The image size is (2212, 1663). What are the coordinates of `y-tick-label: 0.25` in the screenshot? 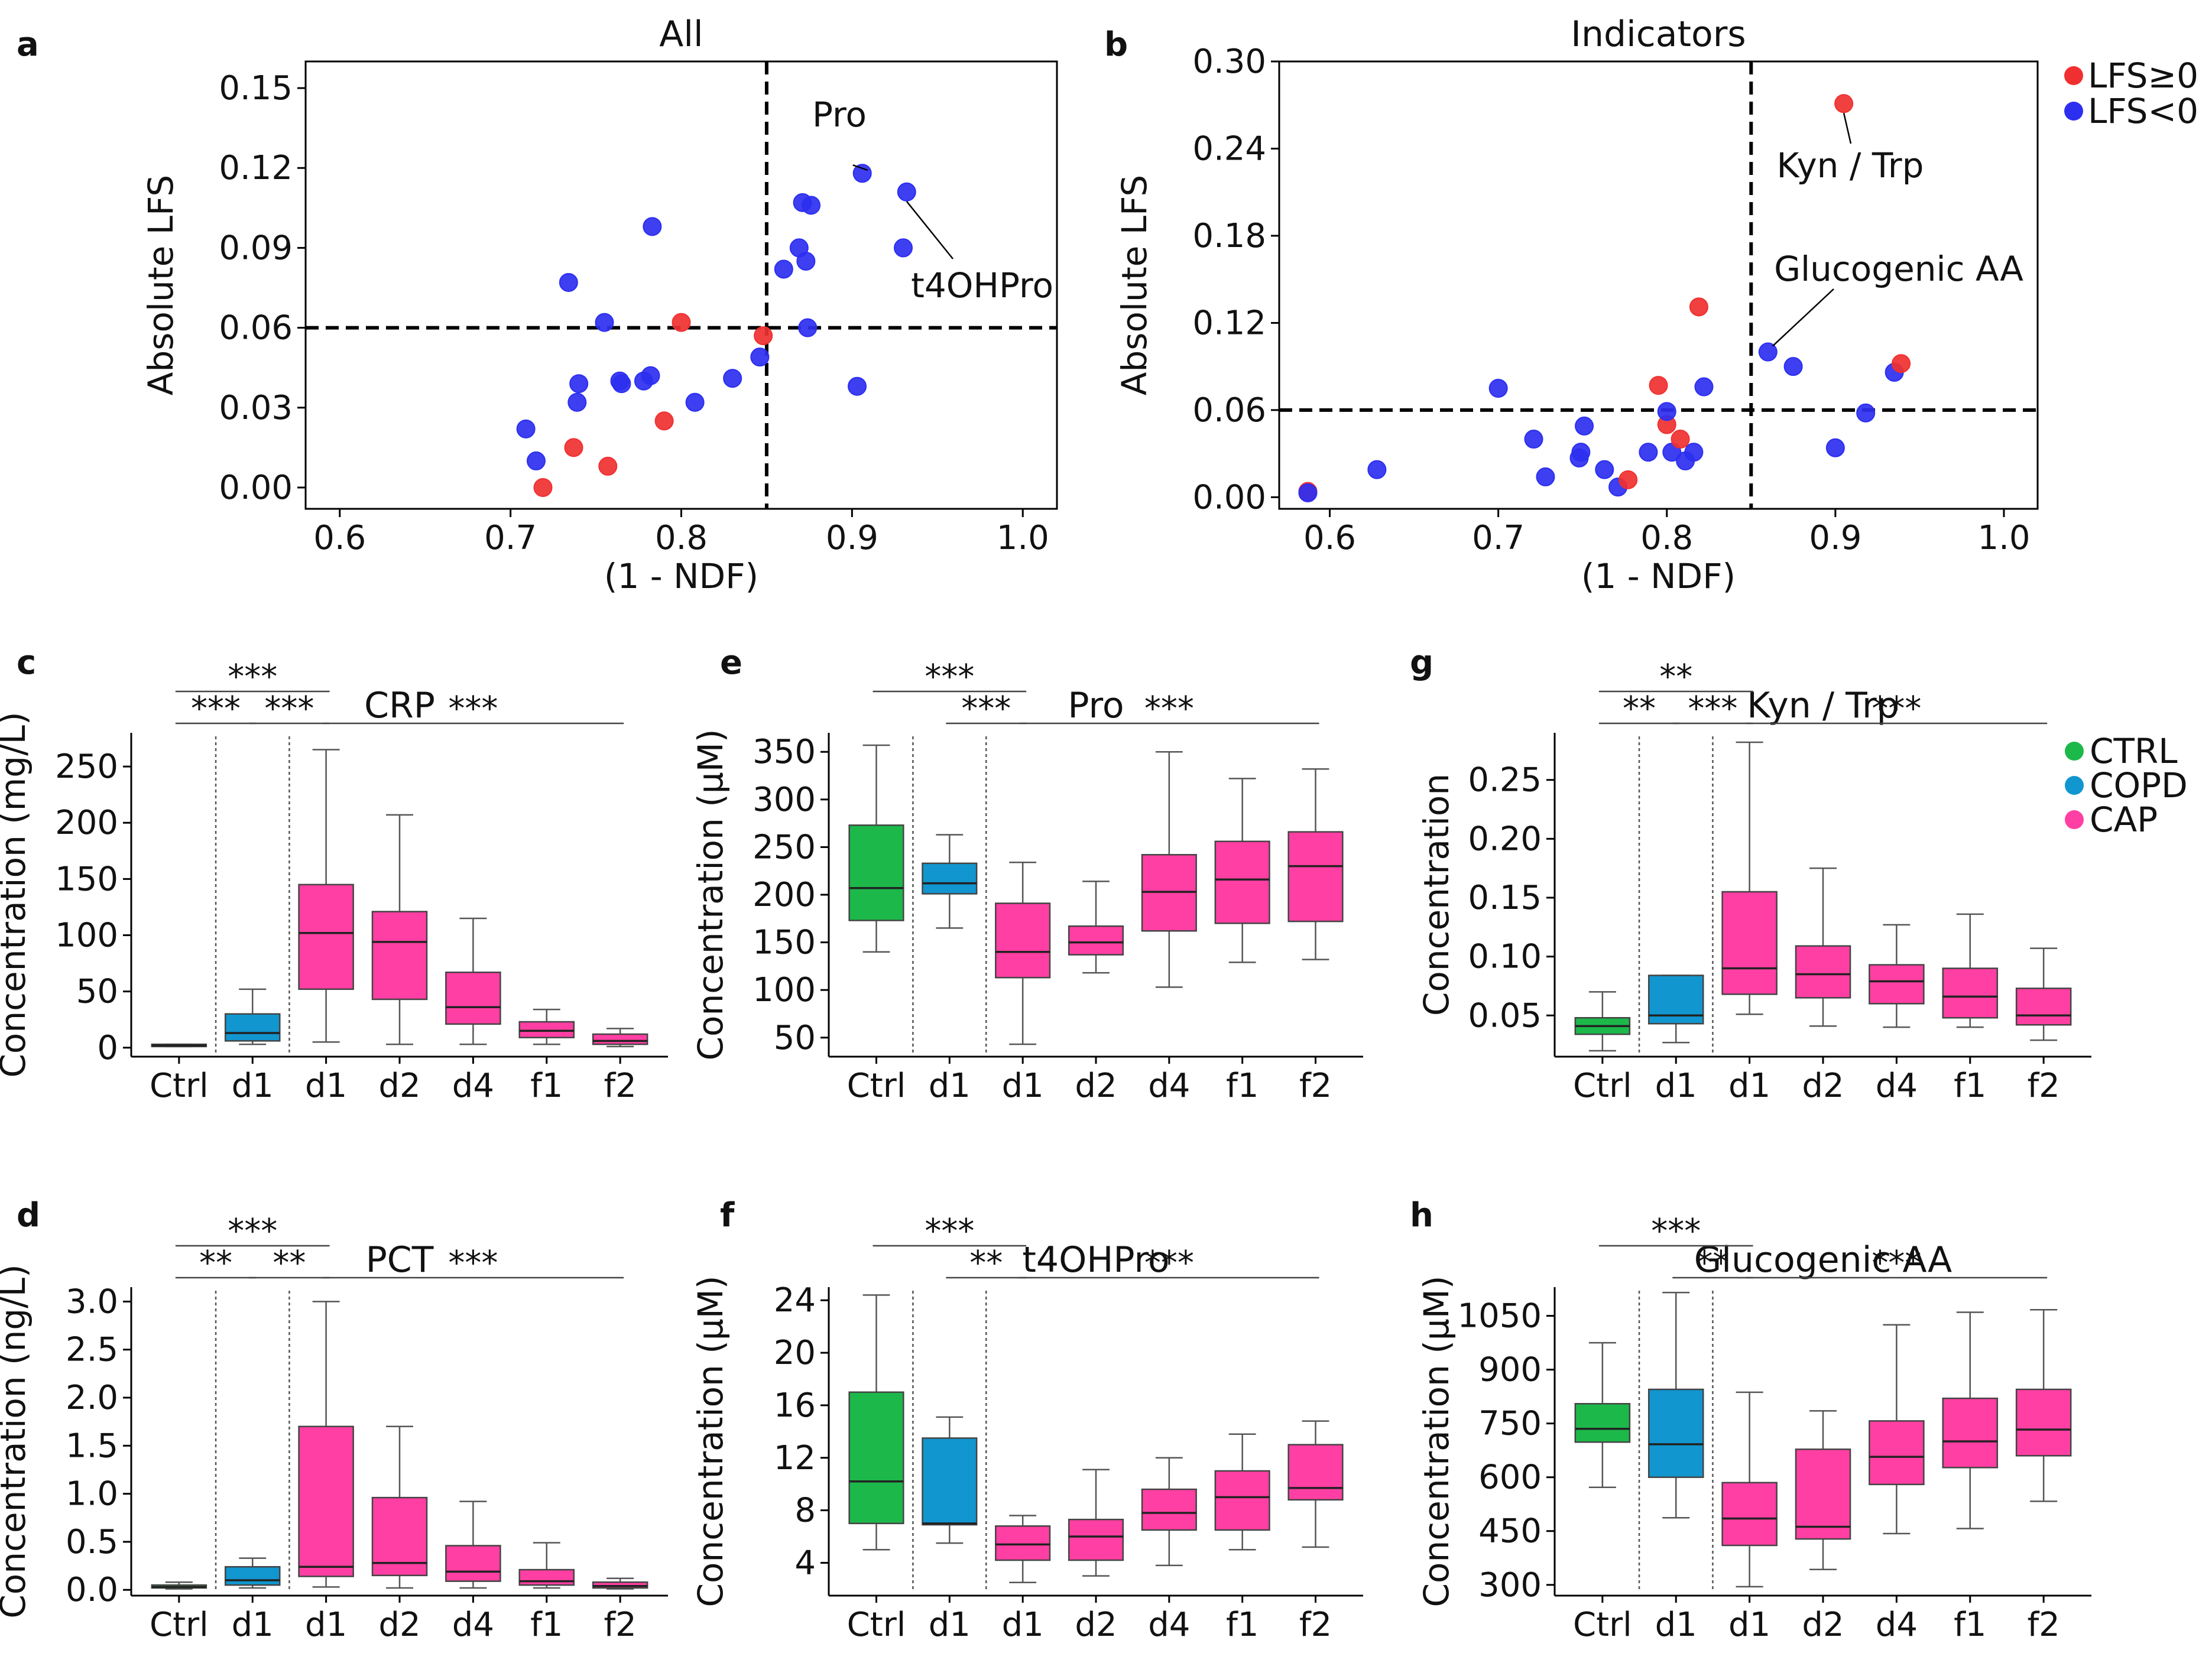 It's located at (1505, 780).